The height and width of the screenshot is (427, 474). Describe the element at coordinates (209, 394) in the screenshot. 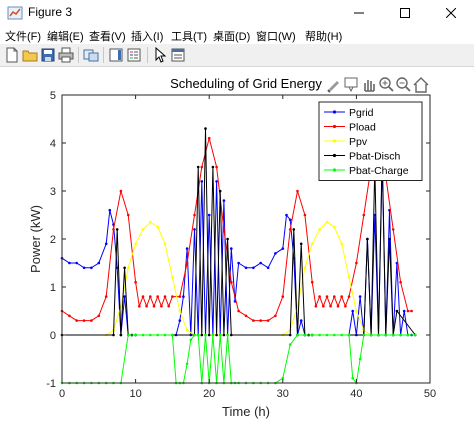

I see `x-tick-label: 20` at that location.